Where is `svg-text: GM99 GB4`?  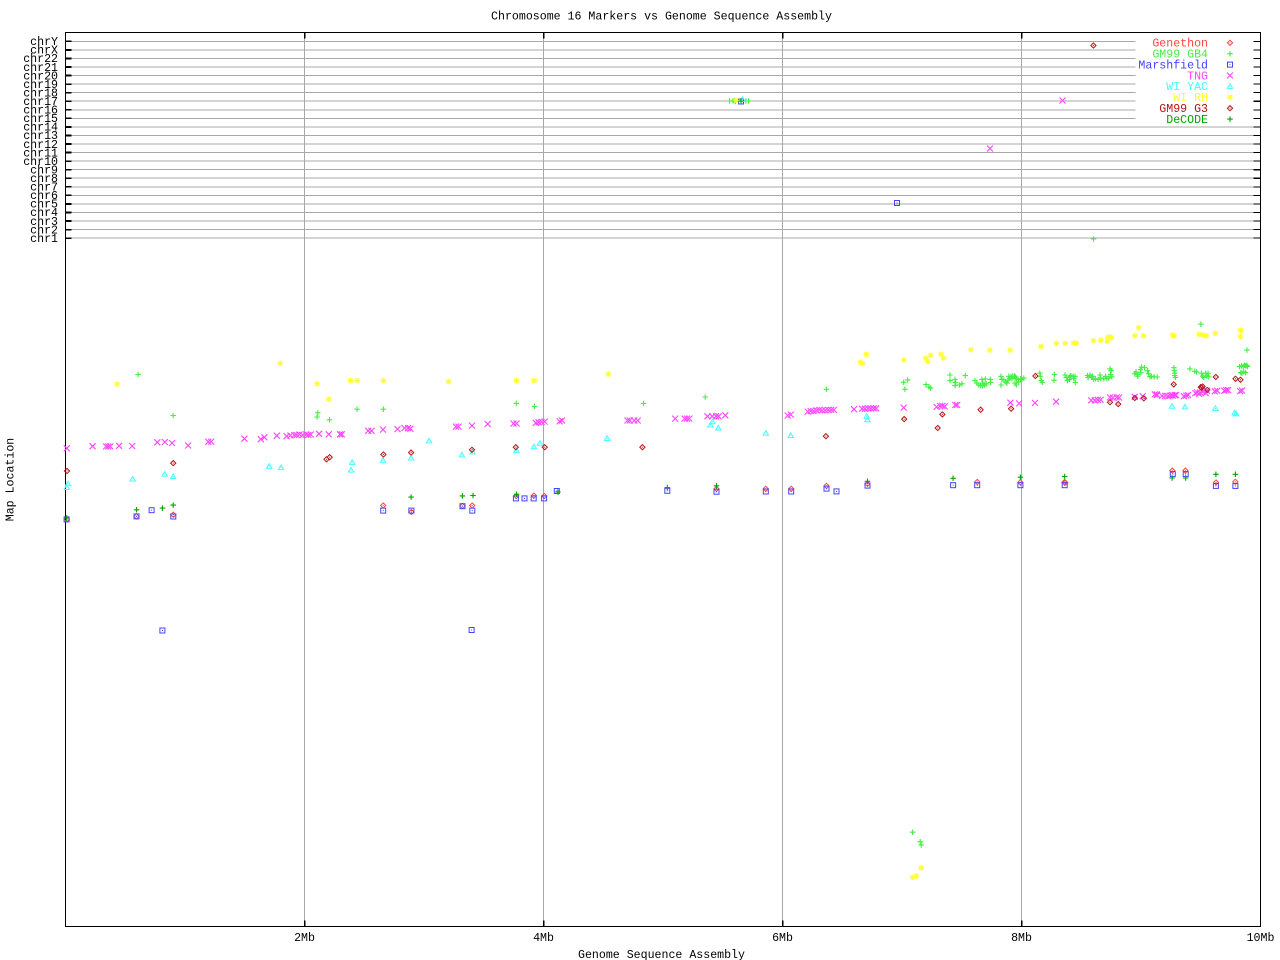 svg-text: GM99 GB4 is located at coordinates (1180, 55).